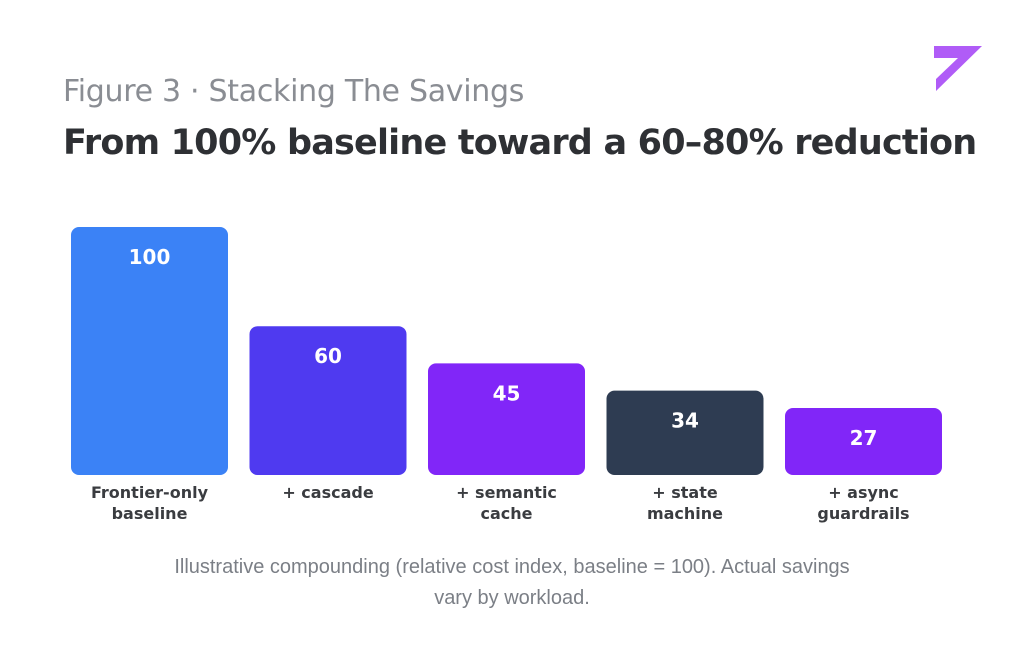  What do you see at coordinates (328, 492) in the screenshot?
I see `category-label: + cascade` at bounding box center [328, 492].